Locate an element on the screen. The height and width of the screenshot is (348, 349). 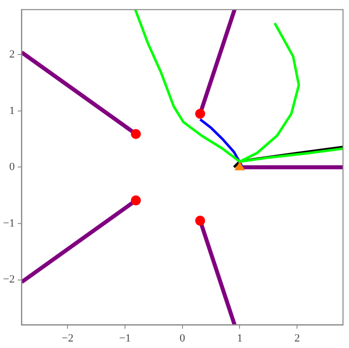
x-tick-label: 1 is located at coordinates (239, 338).